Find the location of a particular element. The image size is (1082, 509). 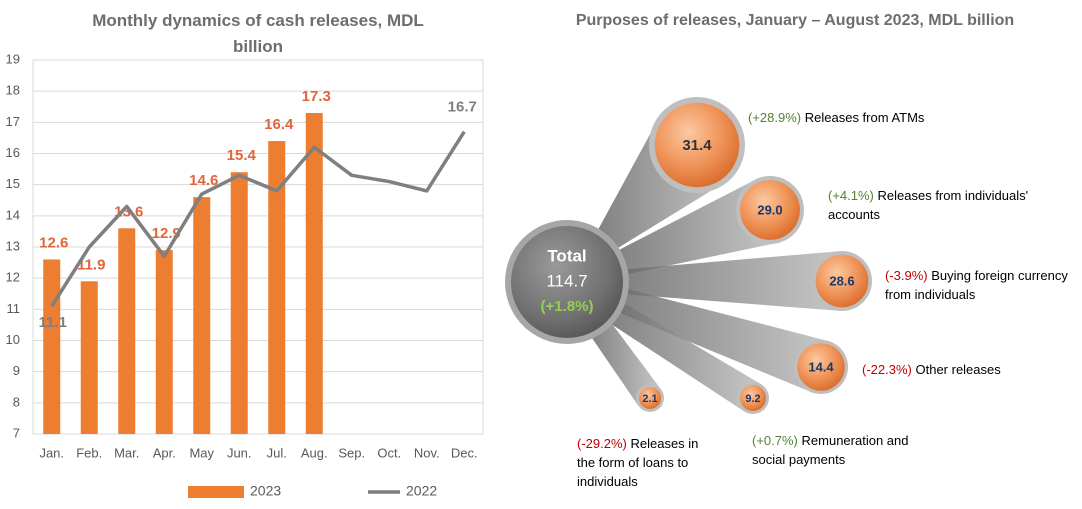

label: Remuneration and social payments is located at coordinates (830, 450).